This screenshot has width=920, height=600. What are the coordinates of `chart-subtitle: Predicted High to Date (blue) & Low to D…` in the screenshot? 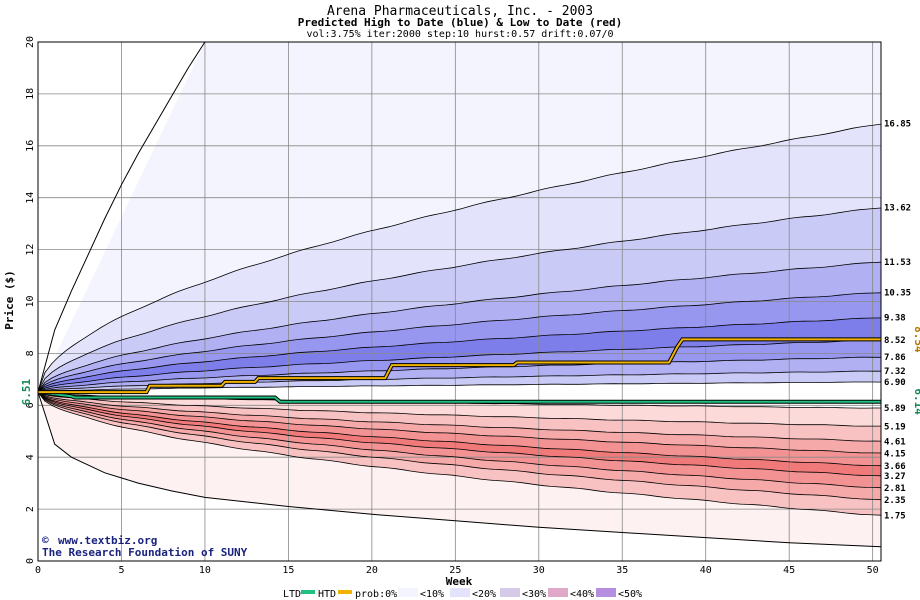 It's located at (460, 22).